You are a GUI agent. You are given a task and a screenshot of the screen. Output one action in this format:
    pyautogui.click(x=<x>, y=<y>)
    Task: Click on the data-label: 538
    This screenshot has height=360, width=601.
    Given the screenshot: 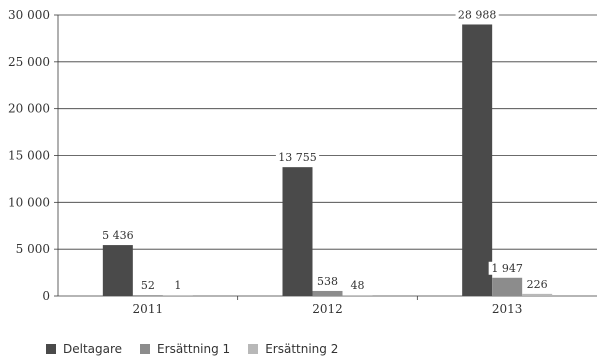 What is the action you would take?
    pyautogui.click(x=327, y=281)
    